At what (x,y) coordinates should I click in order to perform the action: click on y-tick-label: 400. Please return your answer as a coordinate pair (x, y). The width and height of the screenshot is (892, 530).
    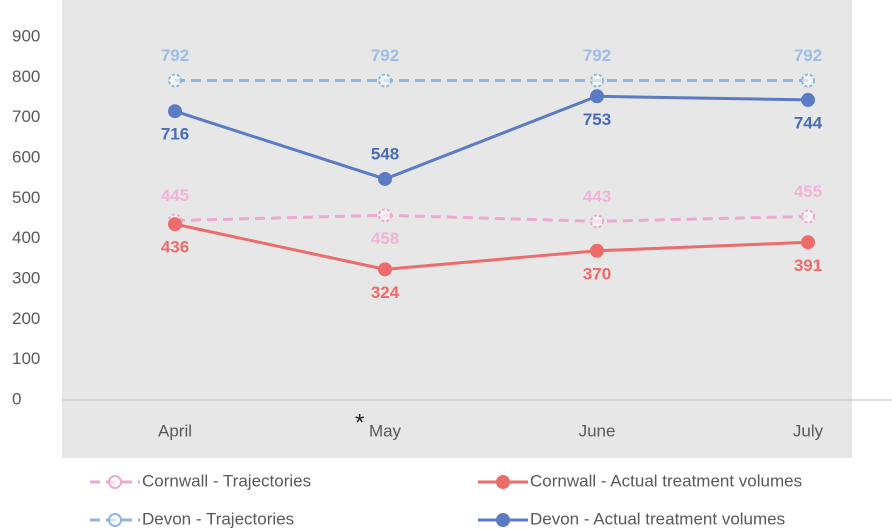
    Looking at the image, I should click on (26, 237).